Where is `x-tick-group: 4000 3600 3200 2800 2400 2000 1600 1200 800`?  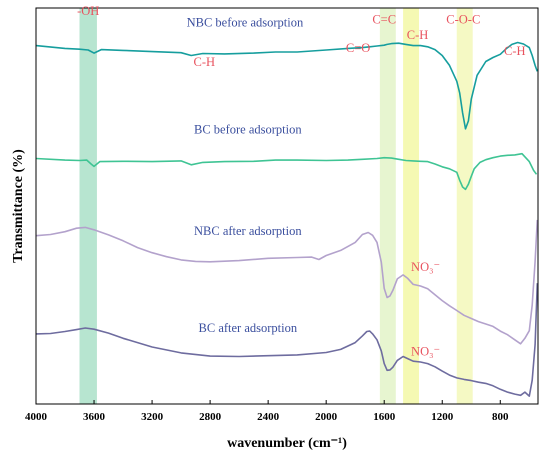
x-tick-group: 4000 3600 3200 2800 2400 2000 1600 1200 800 is located at coordinates (267, 411).